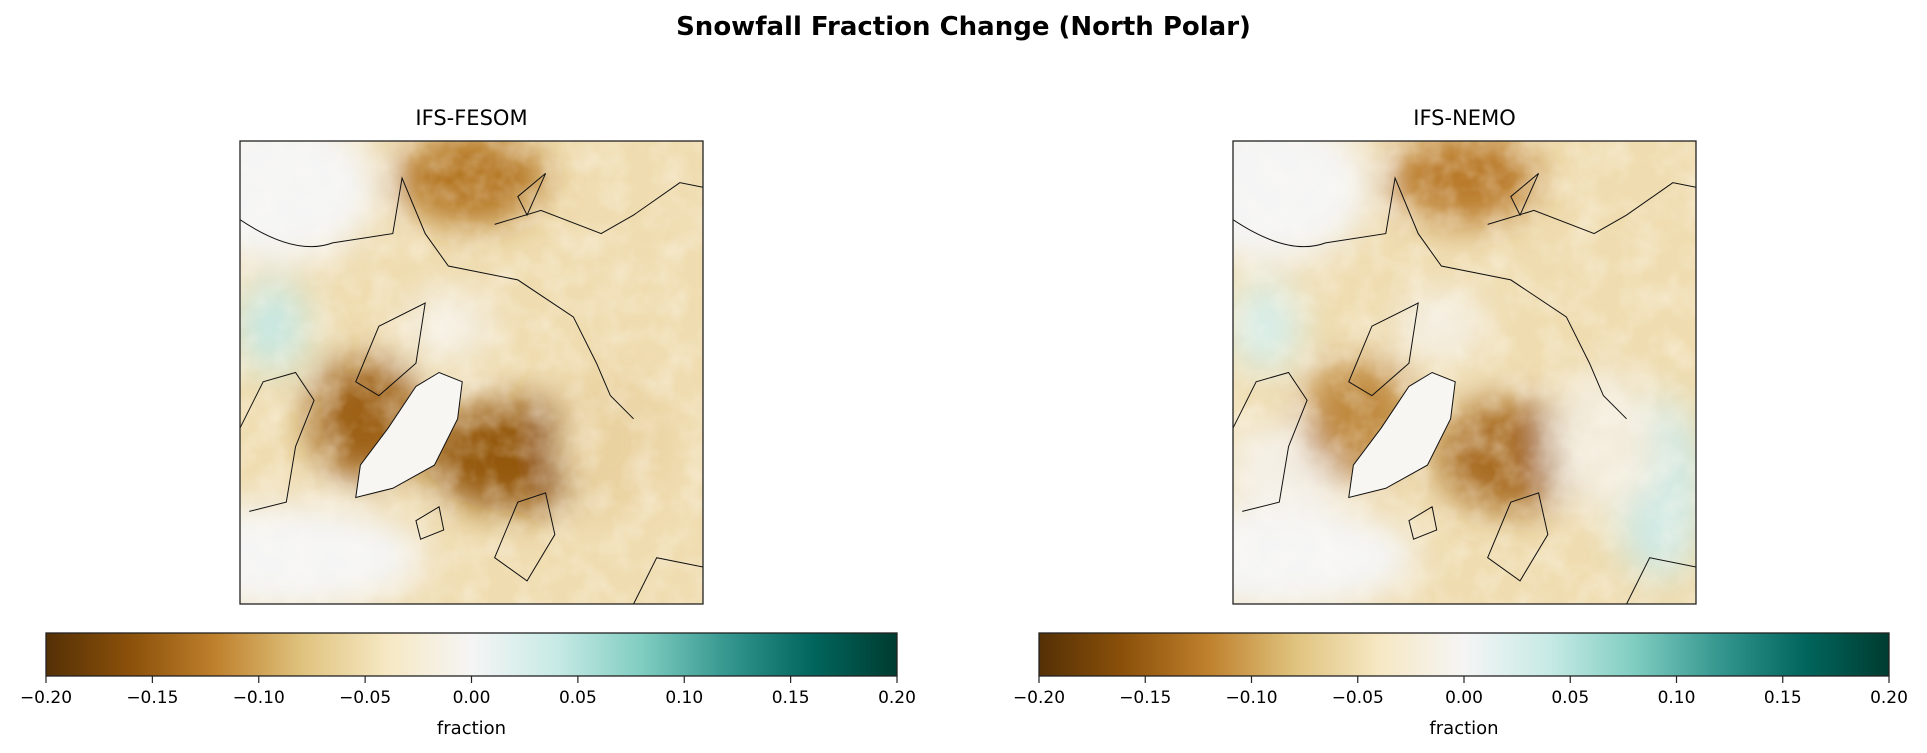  What do you see at coordinates (471, 118) in the screenshot?
I see `panel-title-fesom: IFS-FESOM` at bounding box center [471, 118].